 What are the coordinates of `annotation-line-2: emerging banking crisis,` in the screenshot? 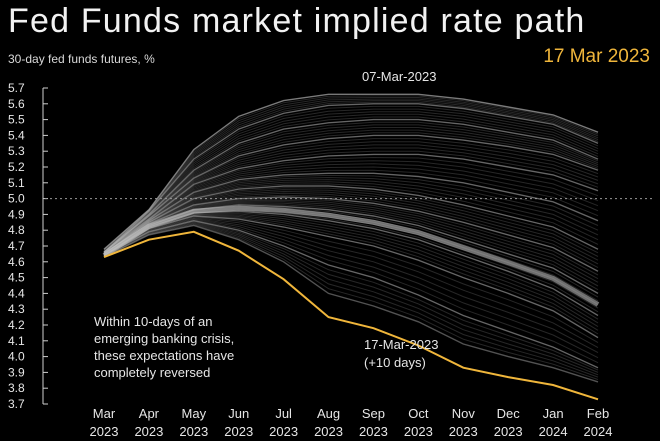 It's located at (164, 338).